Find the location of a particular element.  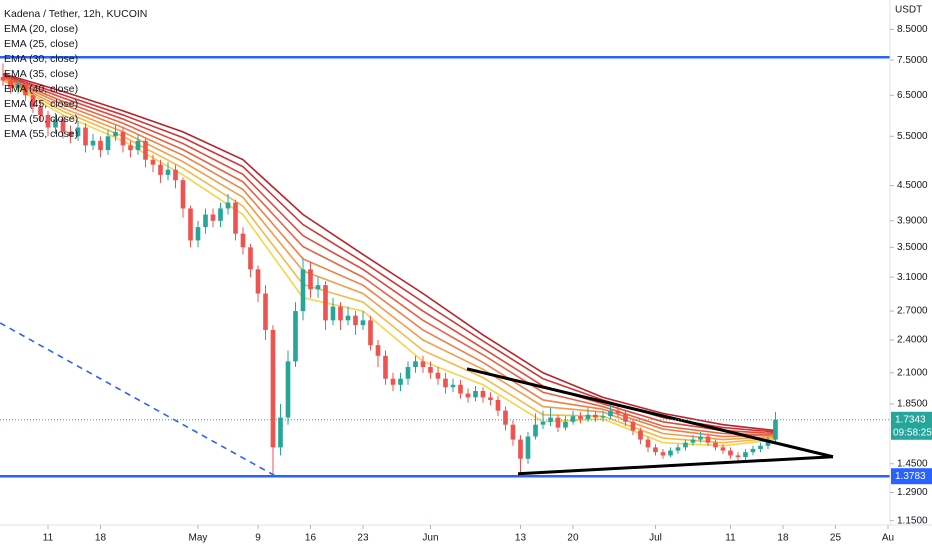

legend-entry: EMA (55, close) is located at coordinates (41, 134).